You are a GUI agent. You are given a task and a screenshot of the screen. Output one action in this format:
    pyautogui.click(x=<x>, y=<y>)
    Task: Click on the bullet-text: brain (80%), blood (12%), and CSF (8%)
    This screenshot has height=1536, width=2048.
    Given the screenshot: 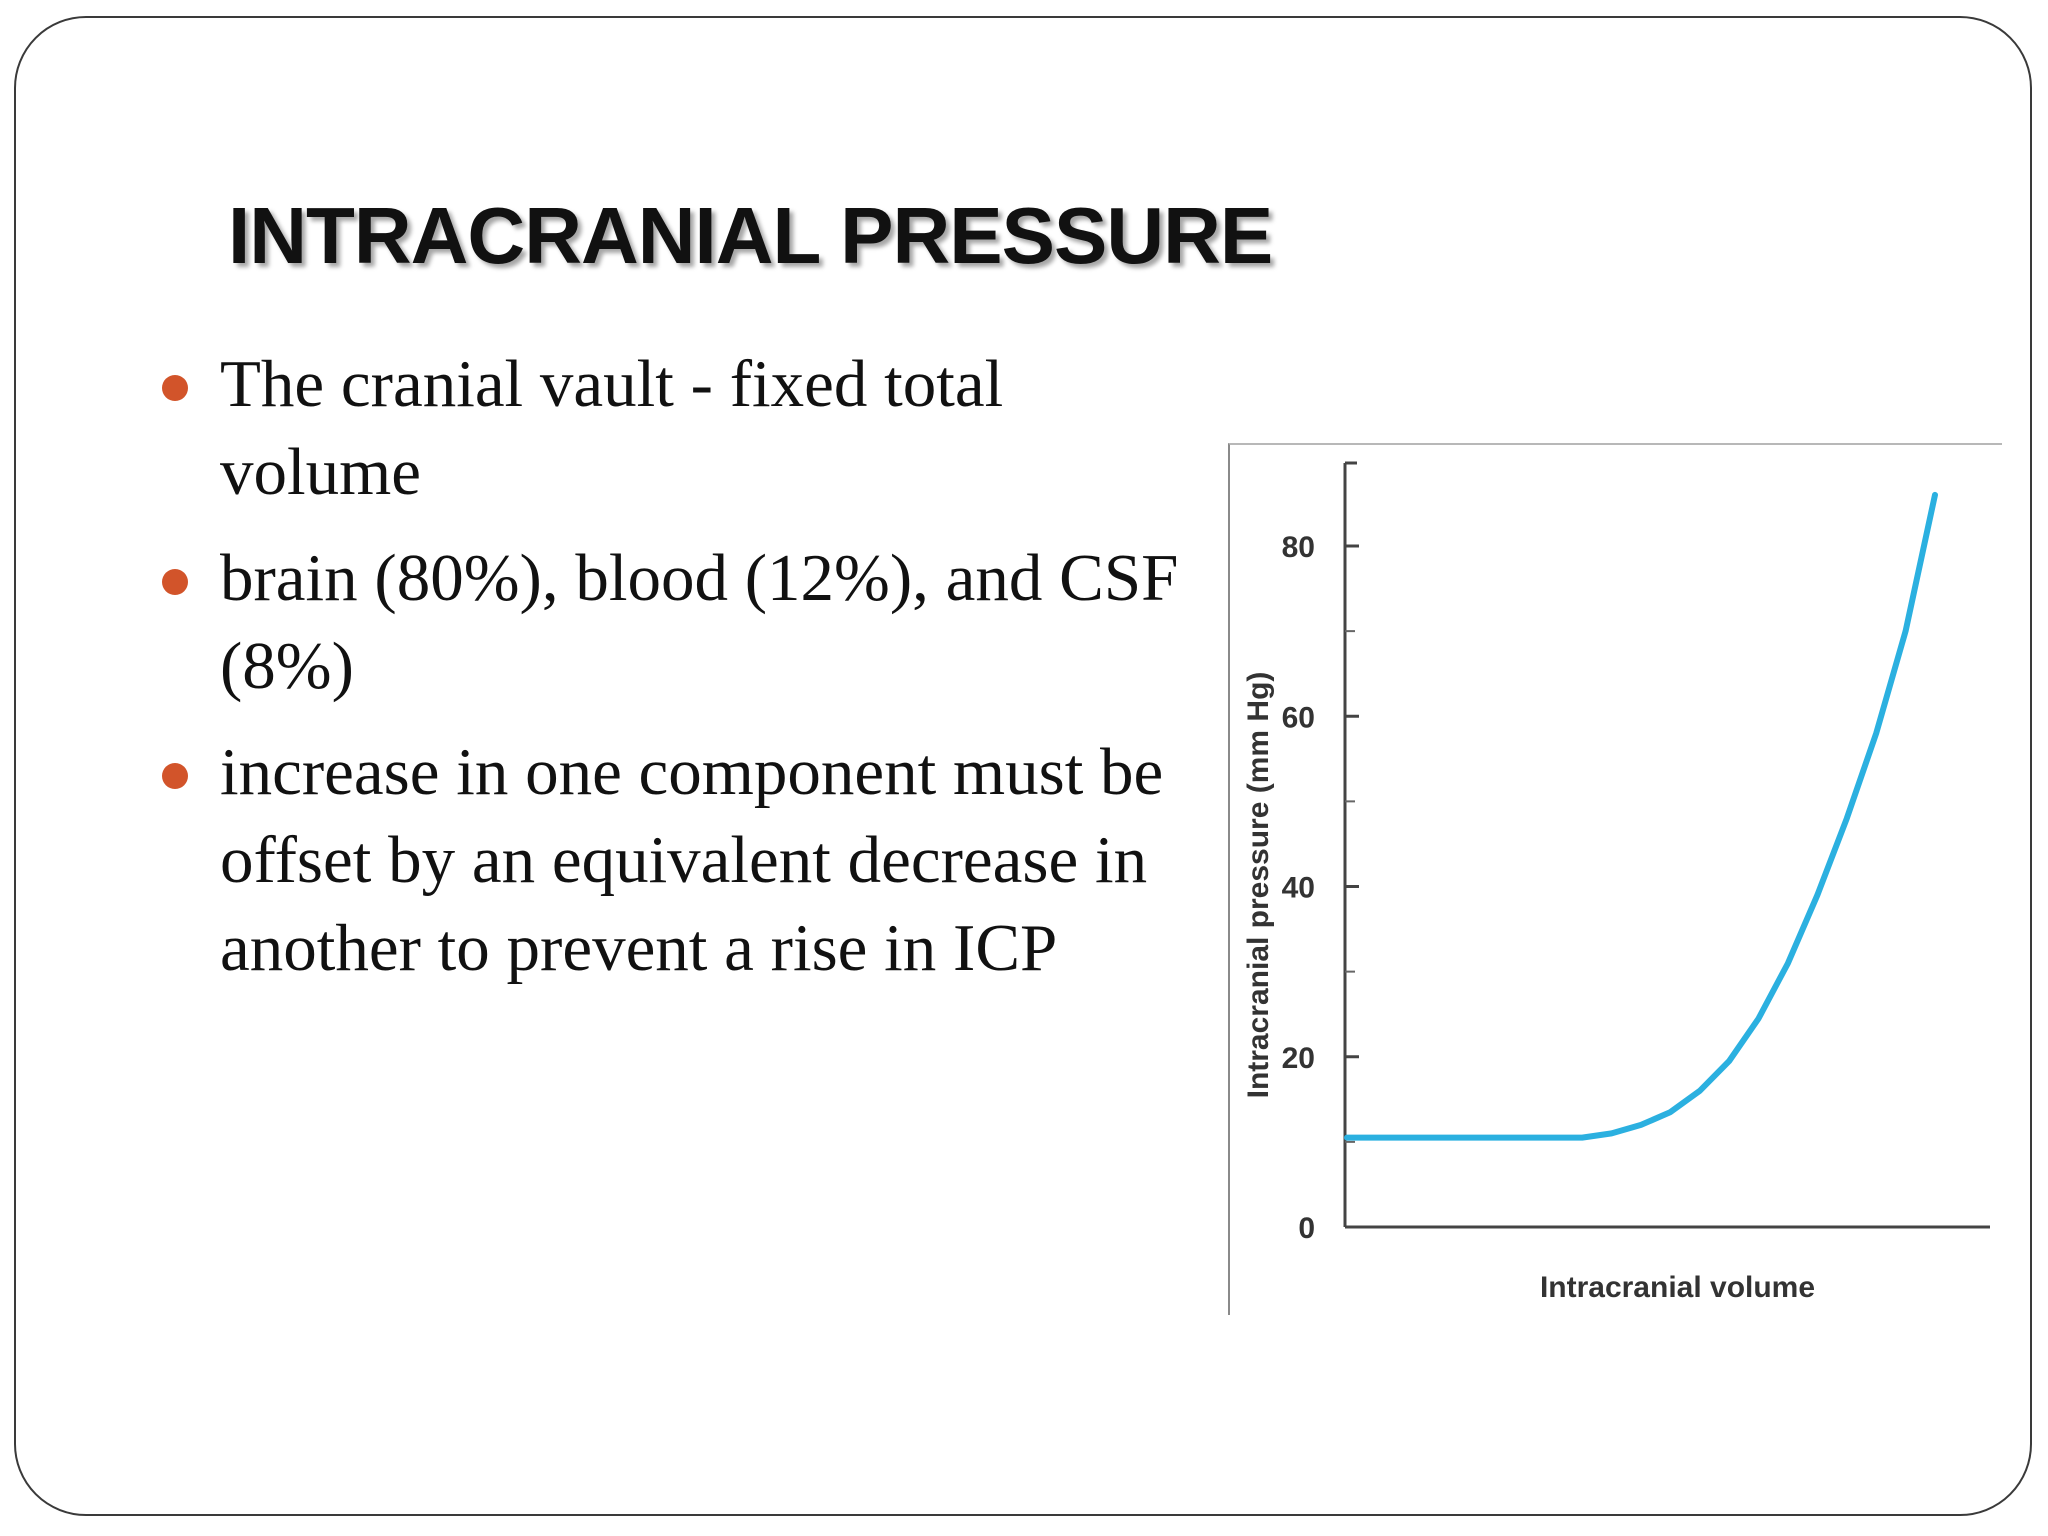 What is the action you would take?
    pyautogui.click(x=699, y=622)
    